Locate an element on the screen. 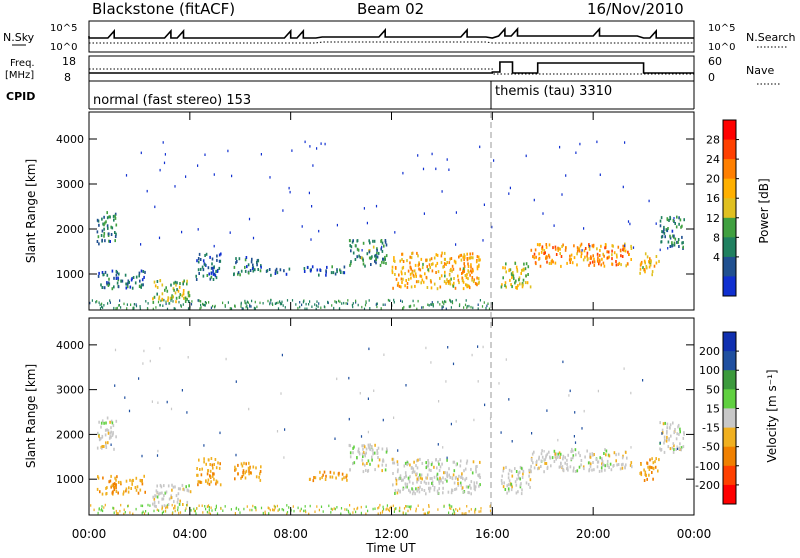  power-echo-region is located at coordinates (581, 255).